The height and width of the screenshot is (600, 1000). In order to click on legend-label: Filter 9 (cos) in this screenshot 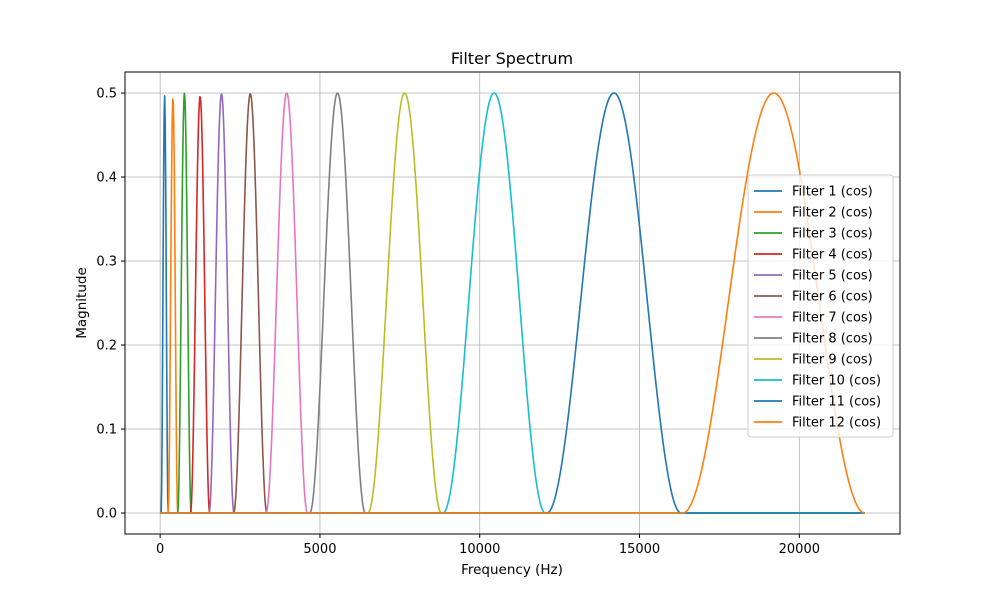, I will do `click(832, 360)`.